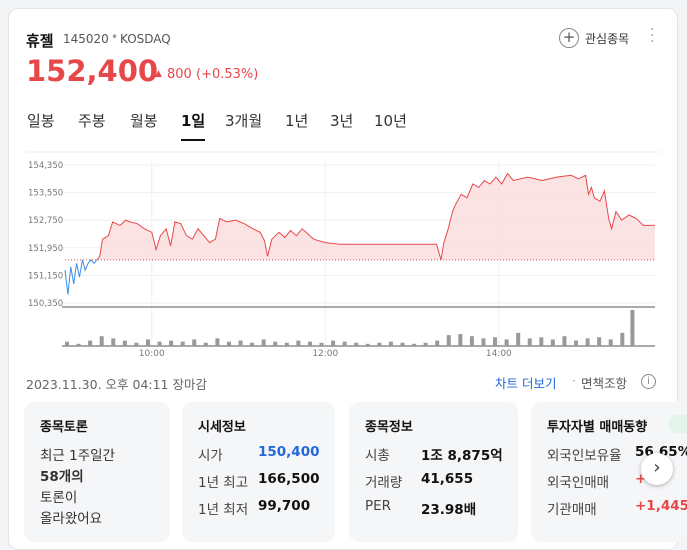 The image size is (687, 550). I want to click on card-line: 올라왔어요, so click(71, 519).